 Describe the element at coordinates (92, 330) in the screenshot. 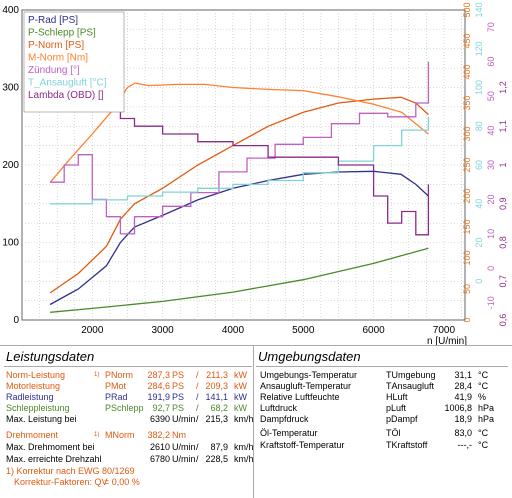

I see `x-tick-label: 2000` at that location.